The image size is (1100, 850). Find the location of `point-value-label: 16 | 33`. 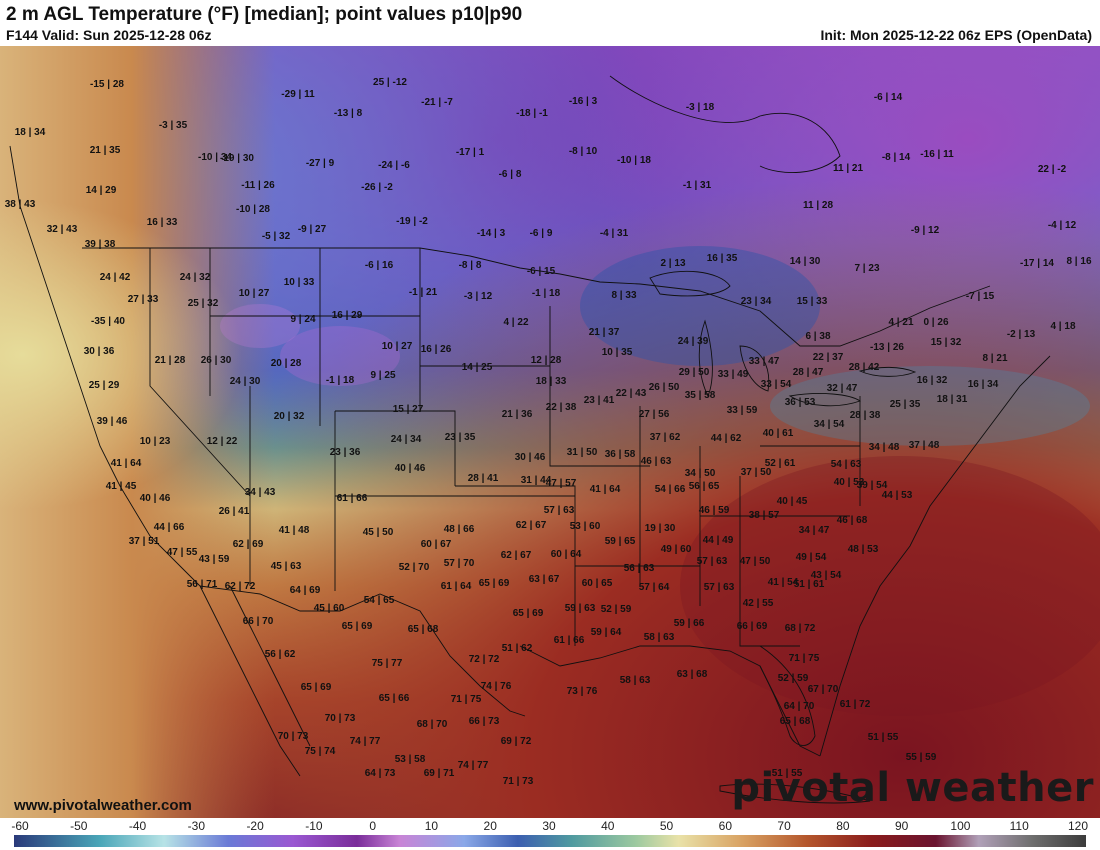

point-value-label: 16 | 33 is located at coordinates (162, 222).